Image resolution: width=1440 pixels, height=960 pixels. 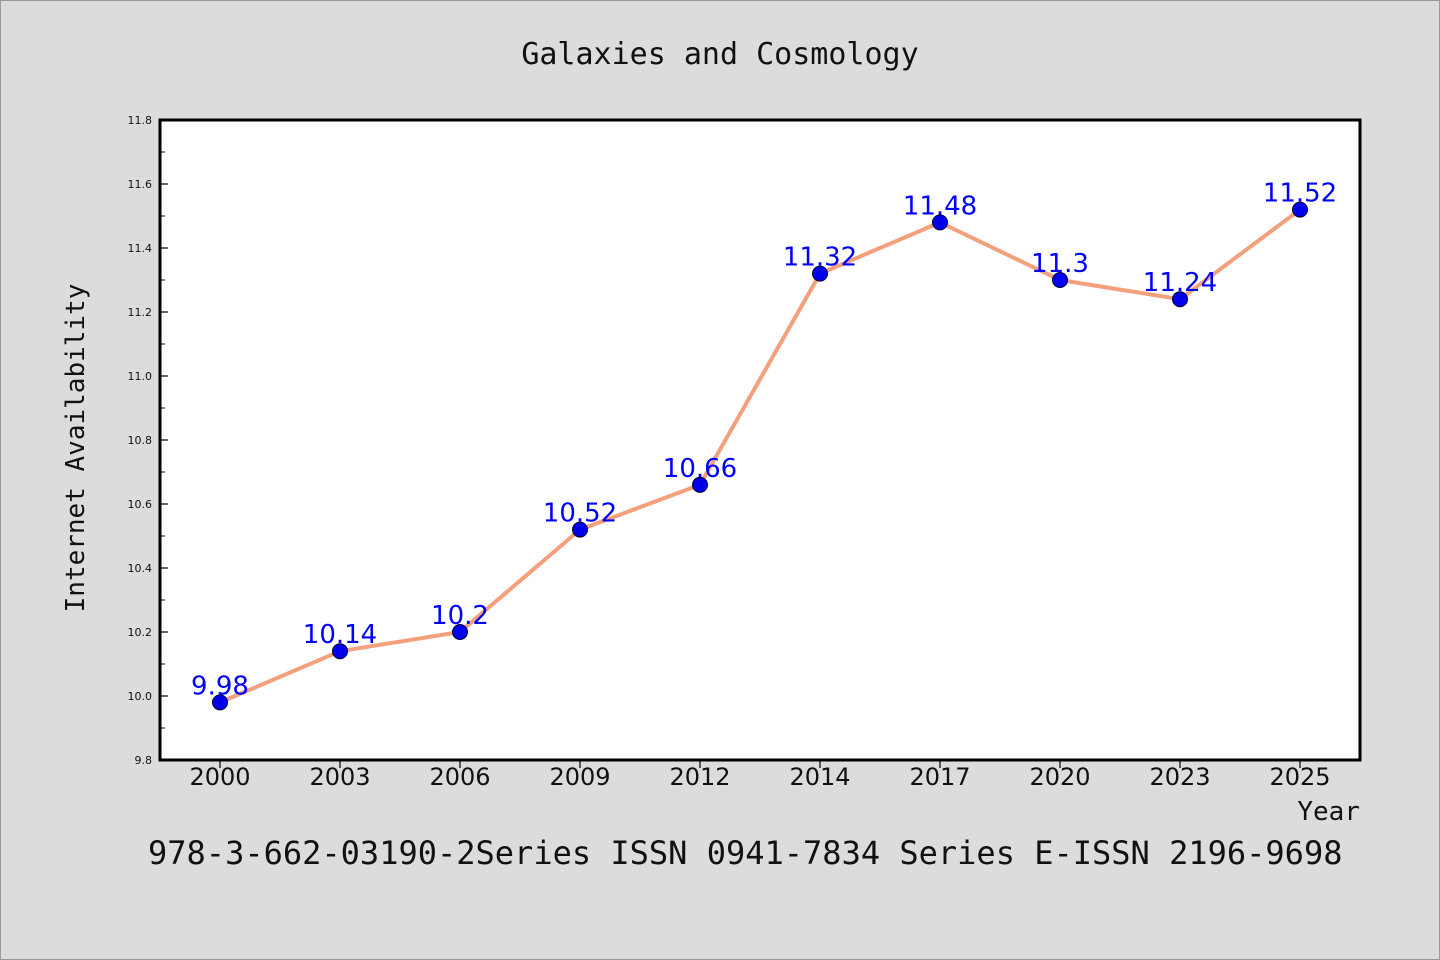 I want to click on x-tick-label: 2017, so click(x=939, y=777).